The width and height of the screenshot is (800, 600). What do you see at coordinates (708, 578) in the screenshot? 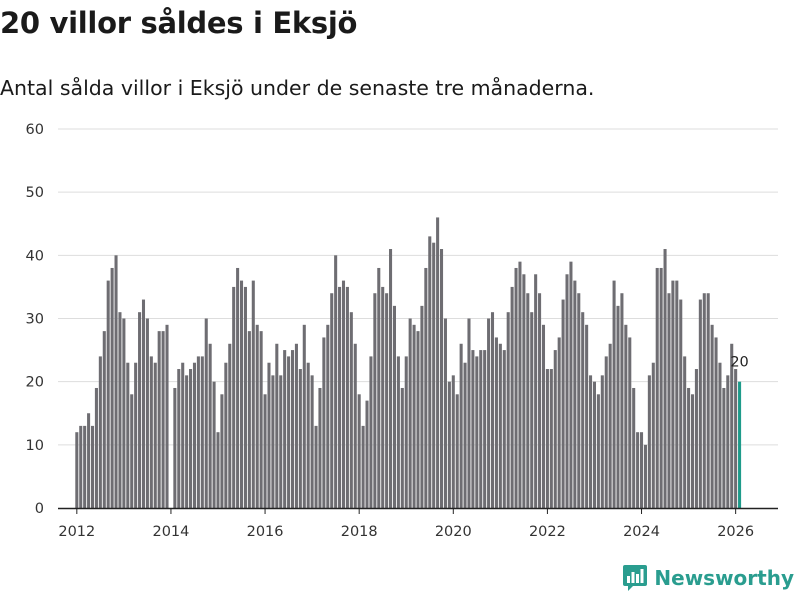
I see `brand-logo: Newsworthy` at bounding box center [708, 578].